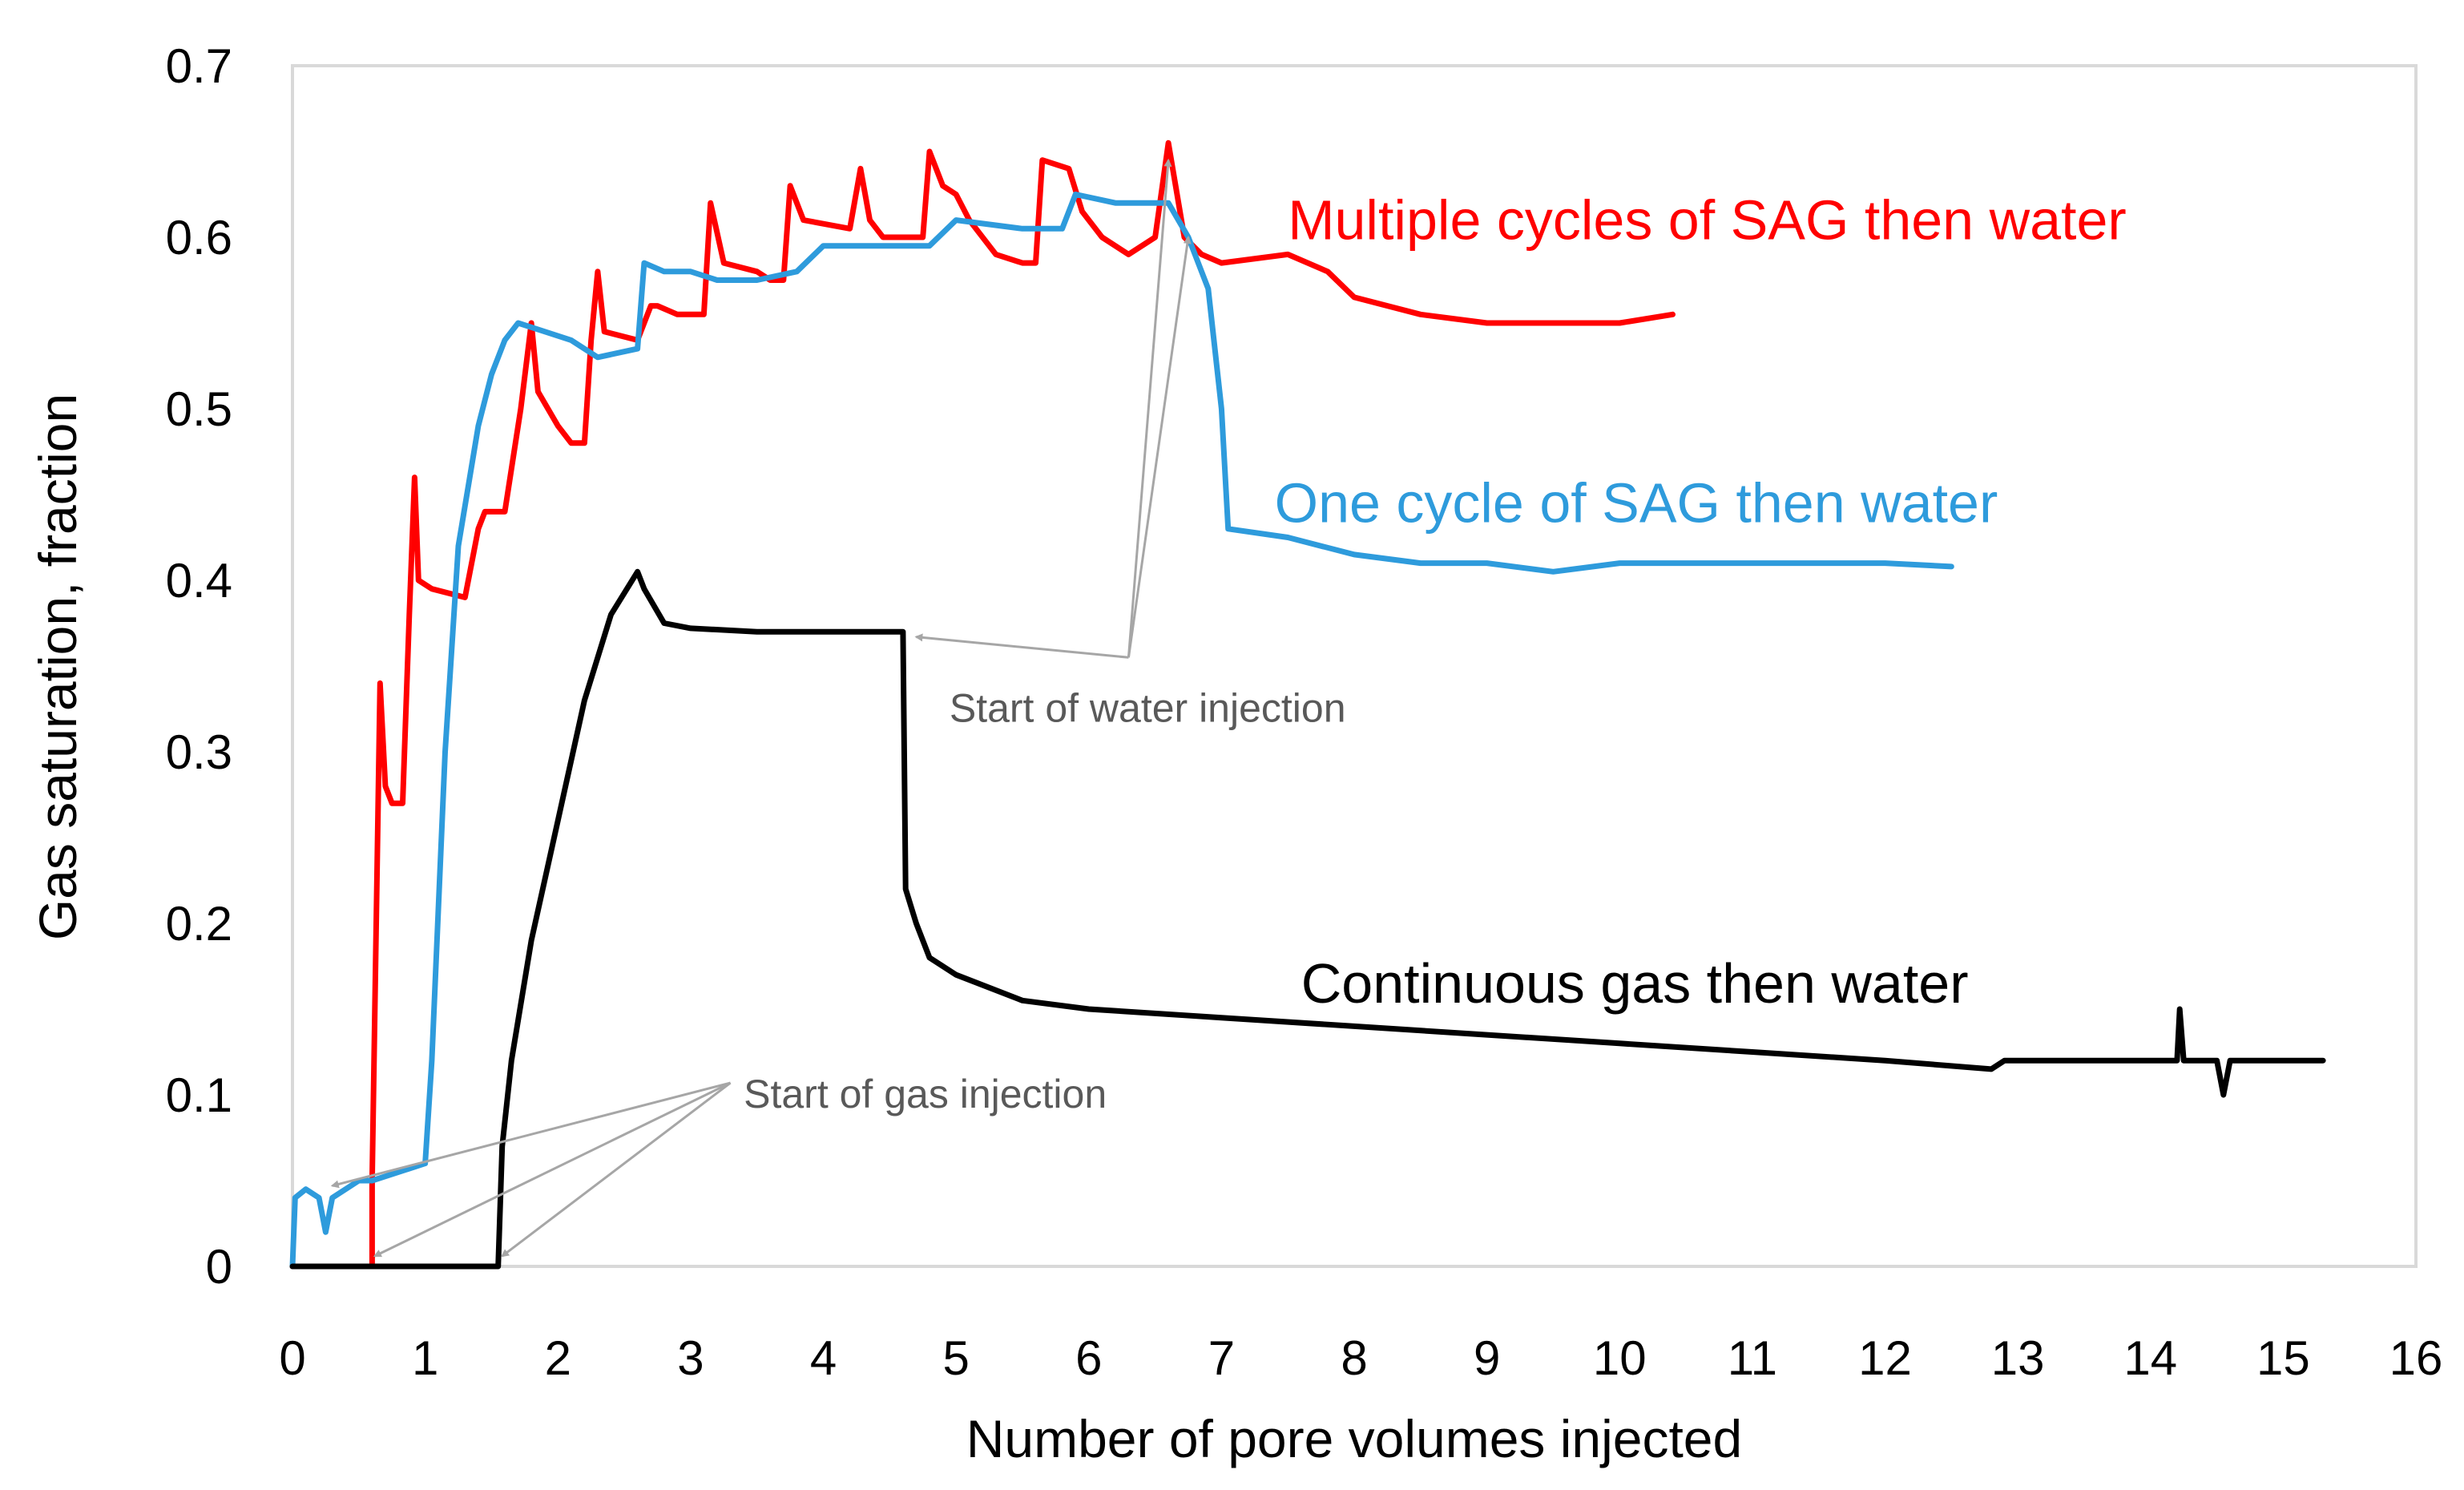  I want to click on x-axis-title: Number of pore volumes injected, so click(1354, 1438).